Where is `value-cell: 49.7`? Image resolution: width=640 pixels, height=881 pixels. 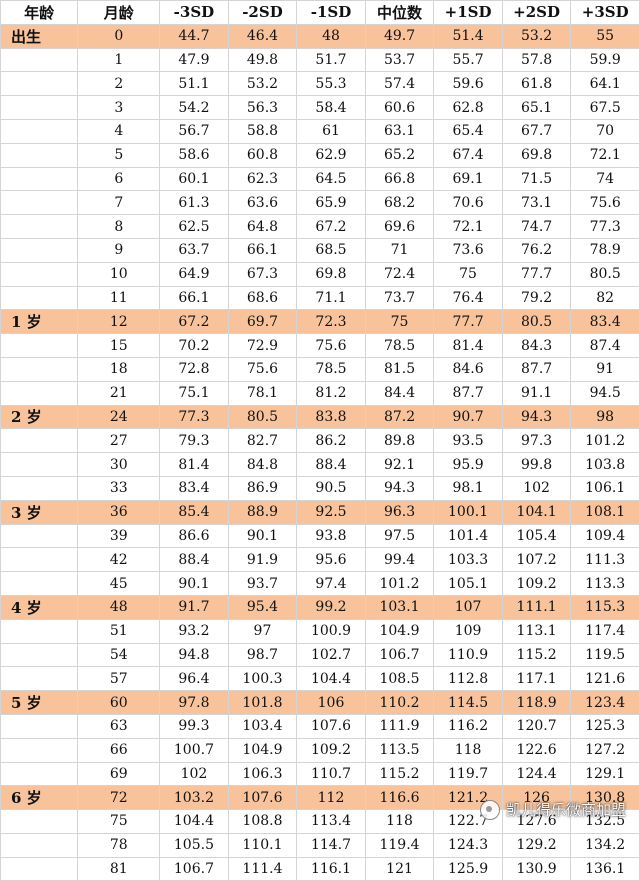 value-cell: 49.7 is located at coordinates (399, 36).